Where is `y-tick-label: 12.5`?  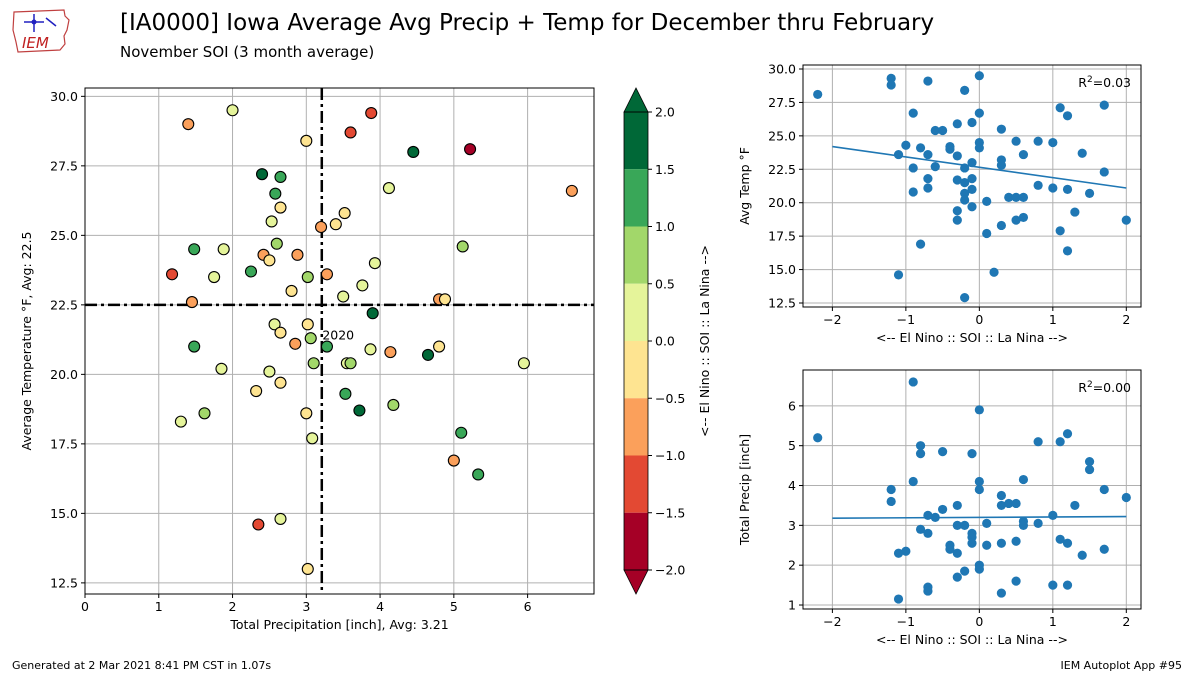 y-tick-label: 12.5 is located at coordinates (64, 582).